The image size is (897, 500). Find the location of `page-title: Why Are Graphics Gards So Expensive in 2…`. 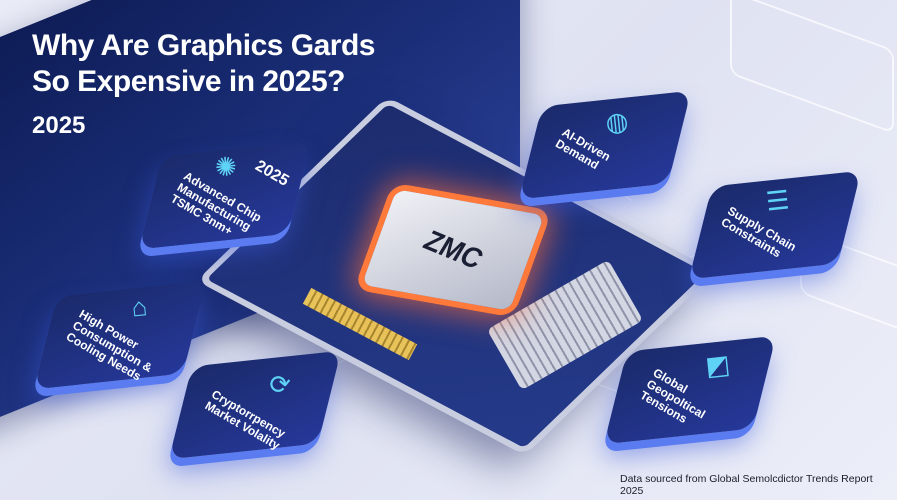

page-title: Why Are Graphics Gards So Expensive in 2… is located at coordinates (204, 64).